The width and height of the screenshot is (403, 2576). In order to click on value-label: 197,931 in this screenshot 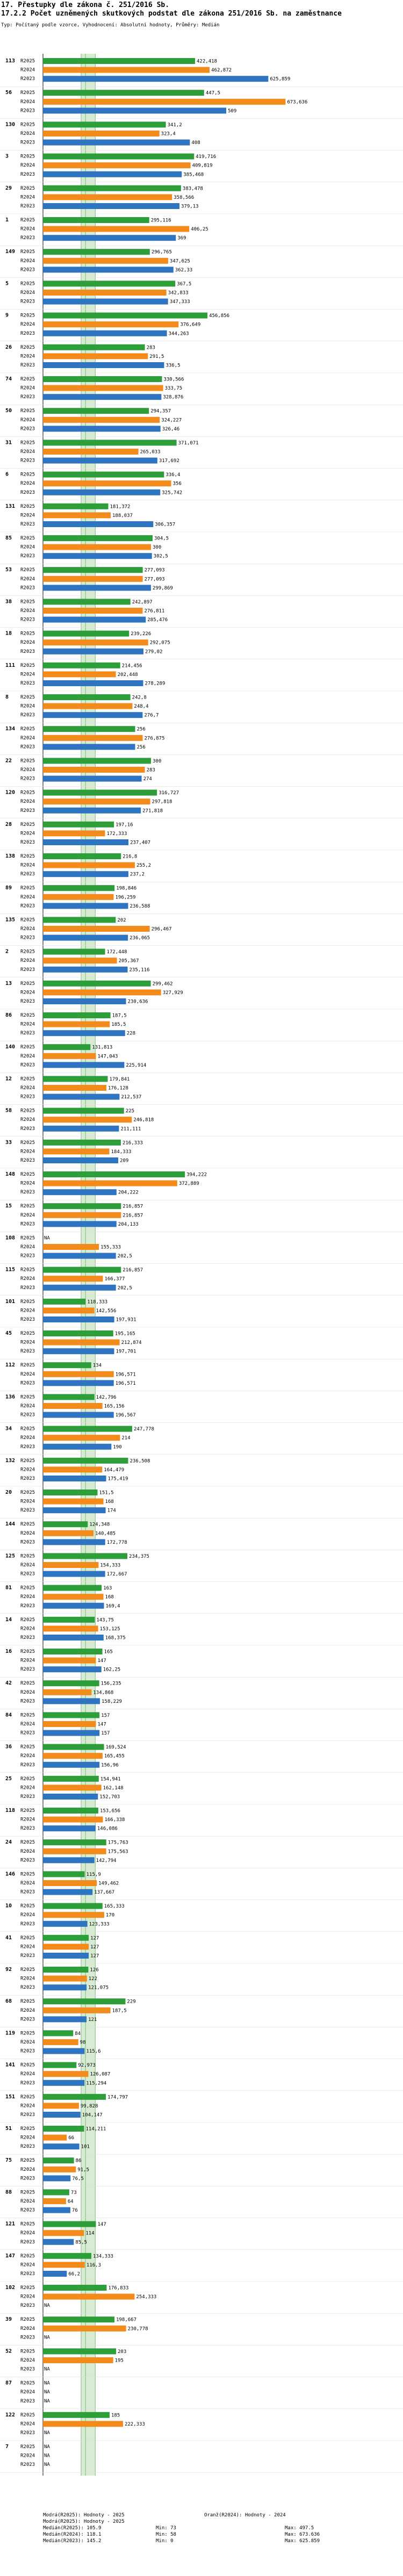, I will do `click(126, 1320)`.